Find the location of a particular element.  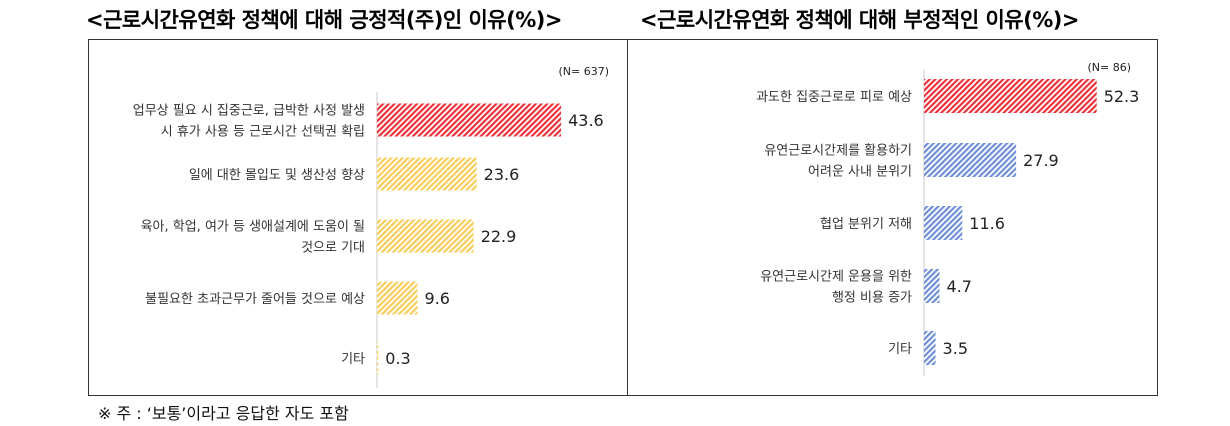

bar-value-label: 23.6 is located at coordinates (502, 174).